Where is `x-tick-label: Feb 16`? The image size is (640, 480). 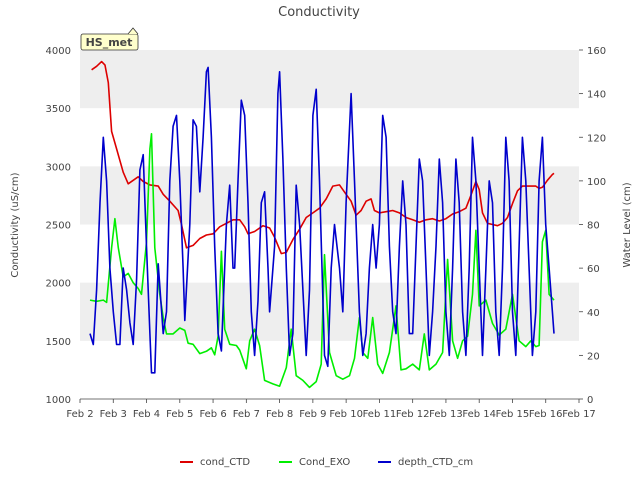
x-tick-label: Feb 16 is located at coordinates (546, 414).